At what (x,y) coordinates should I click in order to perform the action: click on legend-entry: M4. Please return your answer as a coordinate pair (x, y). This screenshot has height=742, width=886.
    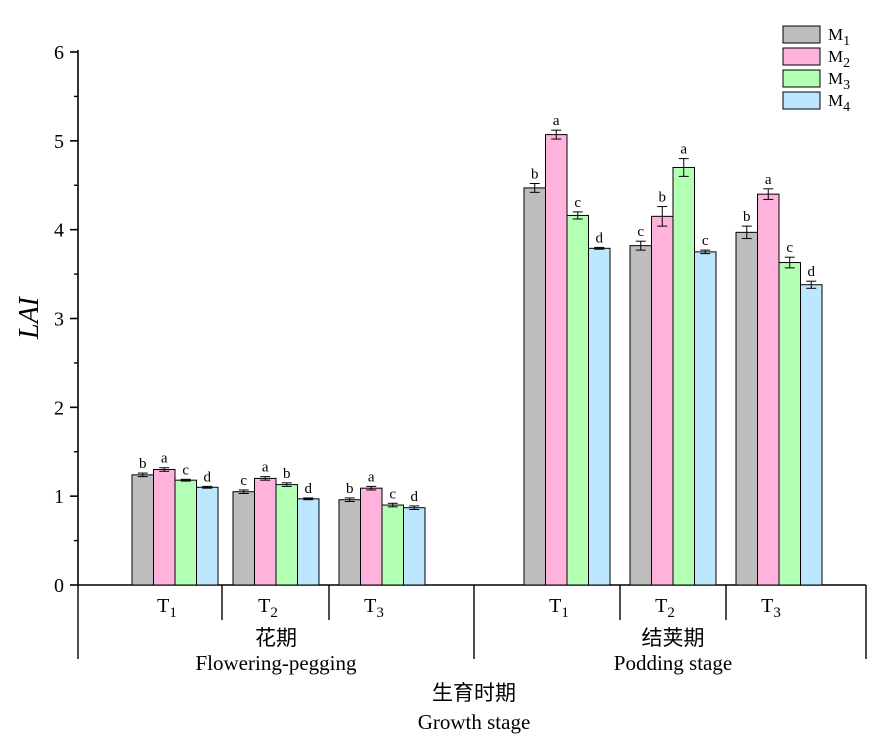
    Looking at the image, I should click on (839, 103).